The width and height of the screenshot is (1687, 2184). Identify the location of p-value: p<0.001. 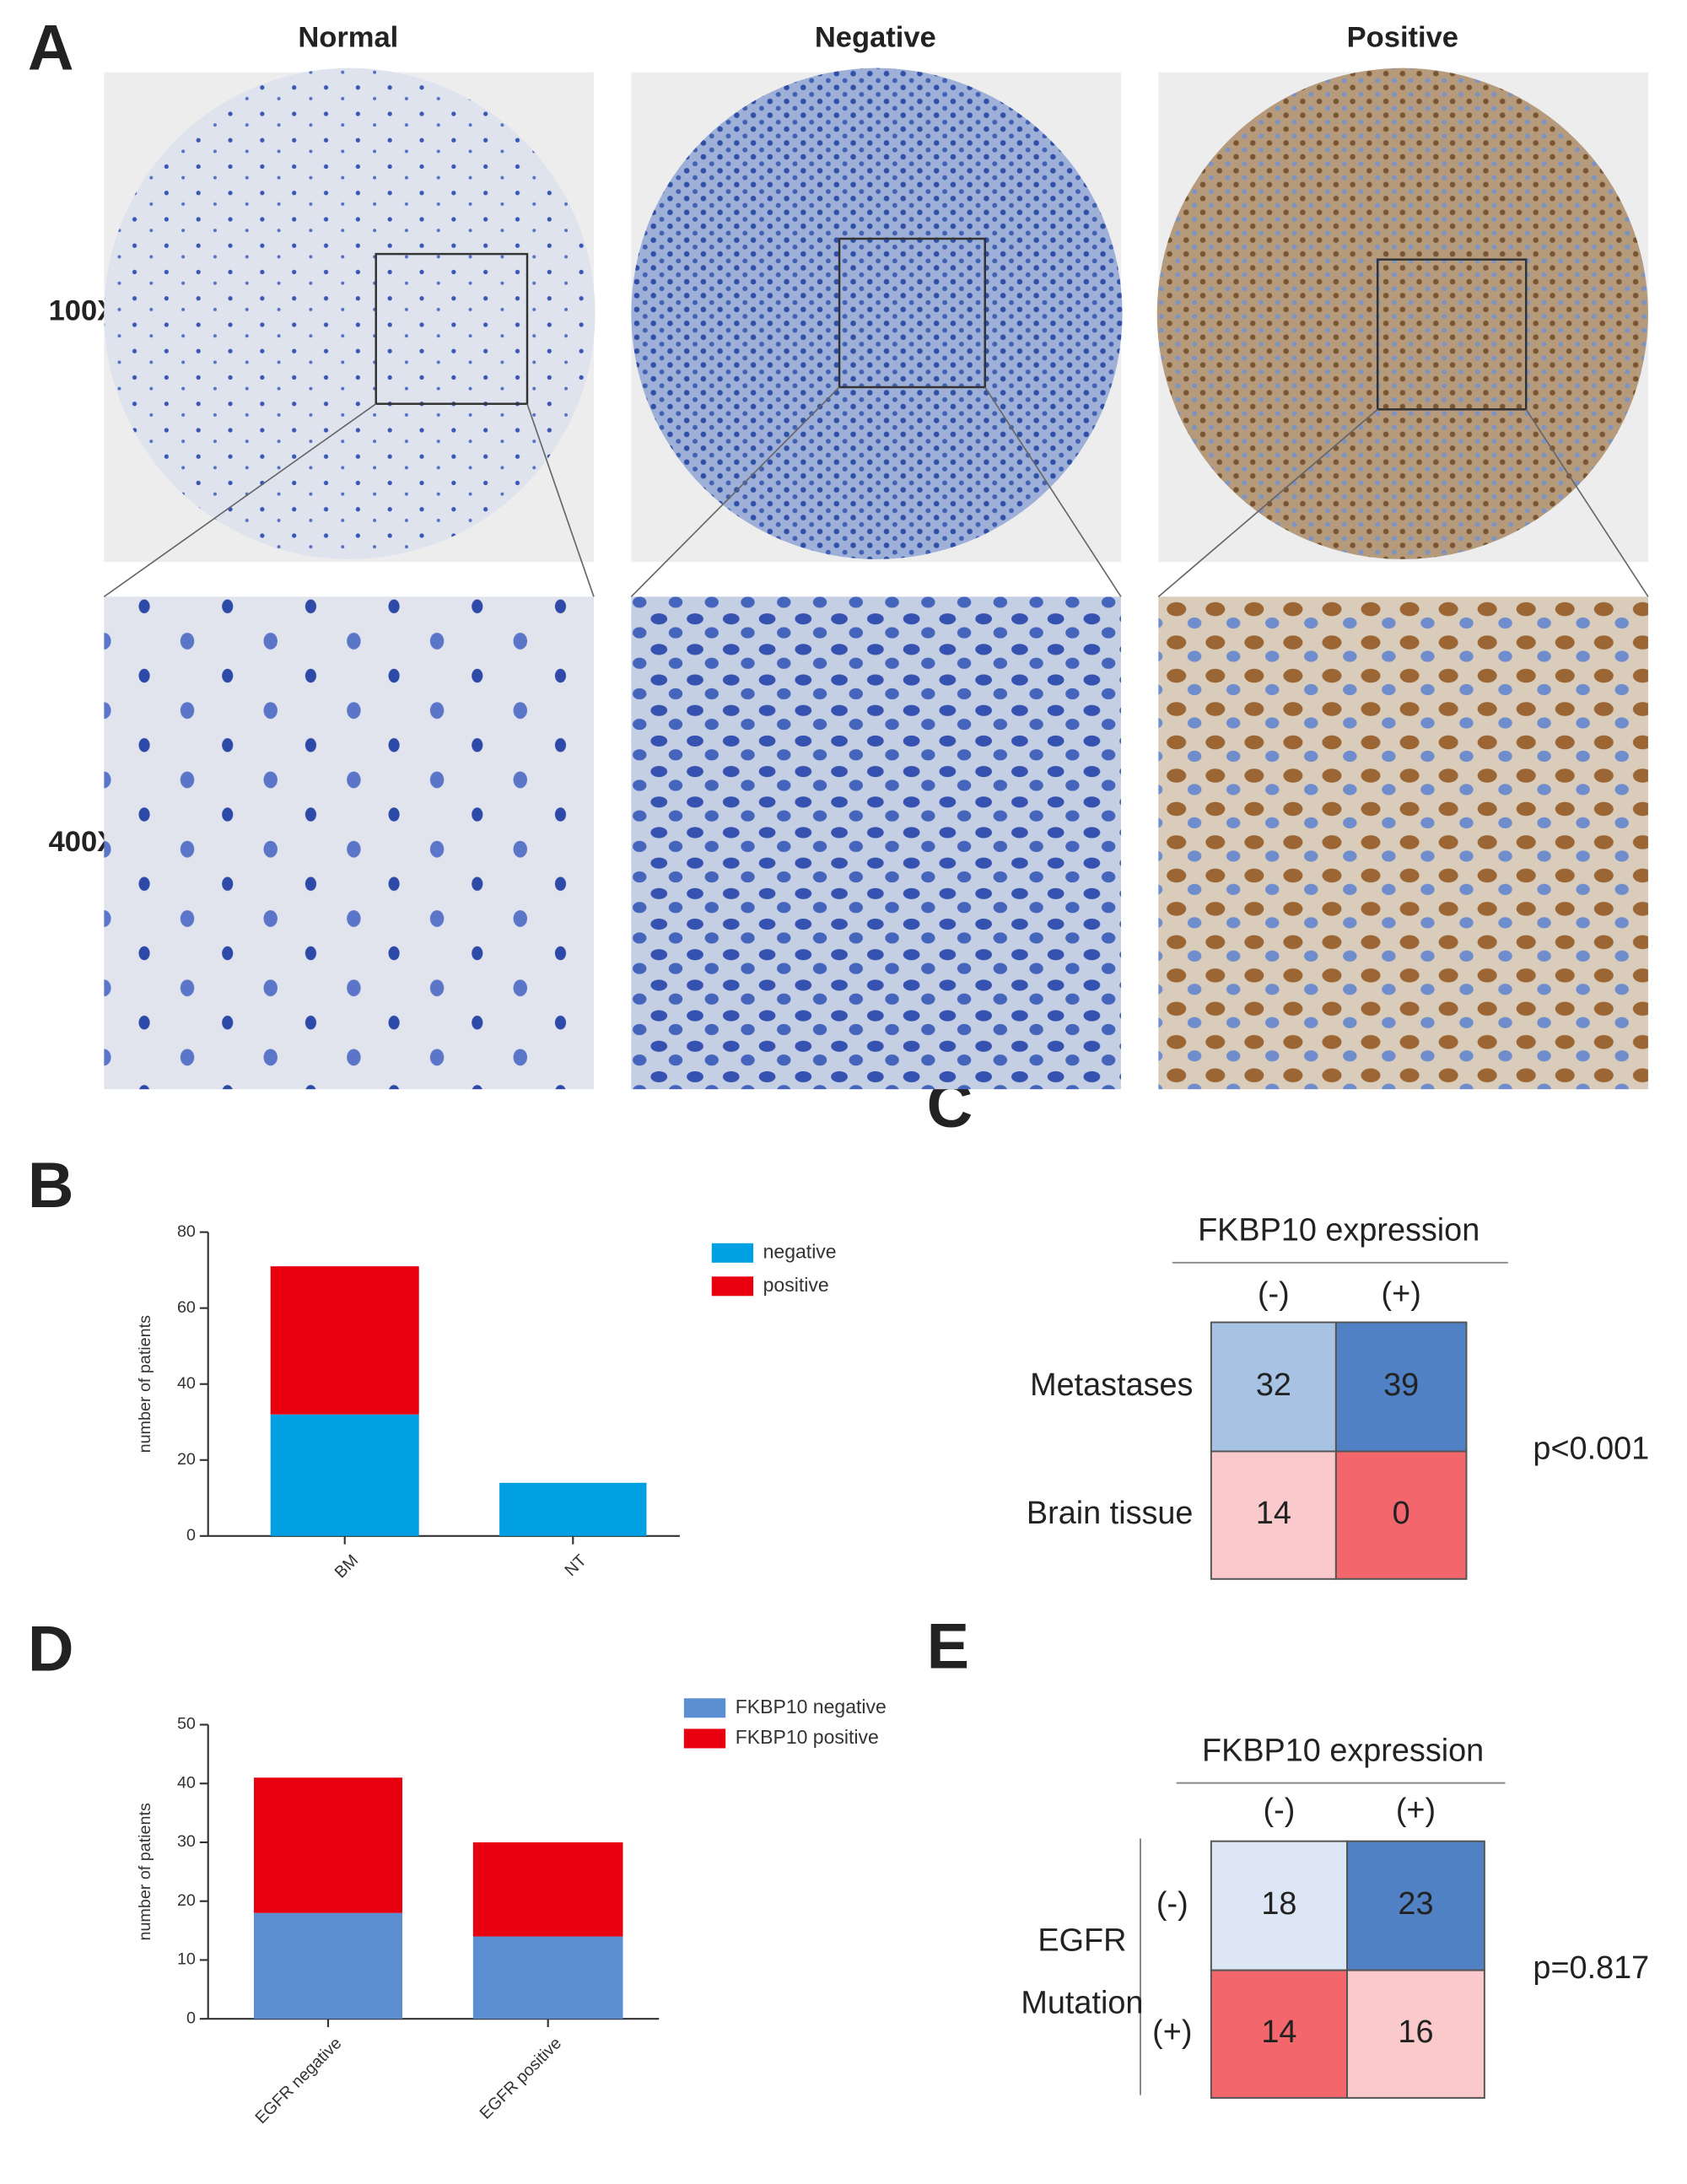
(1591, 1449).